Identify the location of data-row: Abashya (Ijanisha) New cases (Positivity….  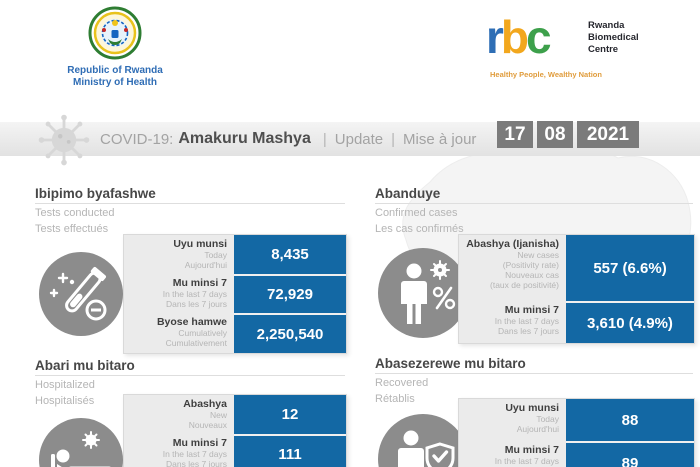
(576, 268).